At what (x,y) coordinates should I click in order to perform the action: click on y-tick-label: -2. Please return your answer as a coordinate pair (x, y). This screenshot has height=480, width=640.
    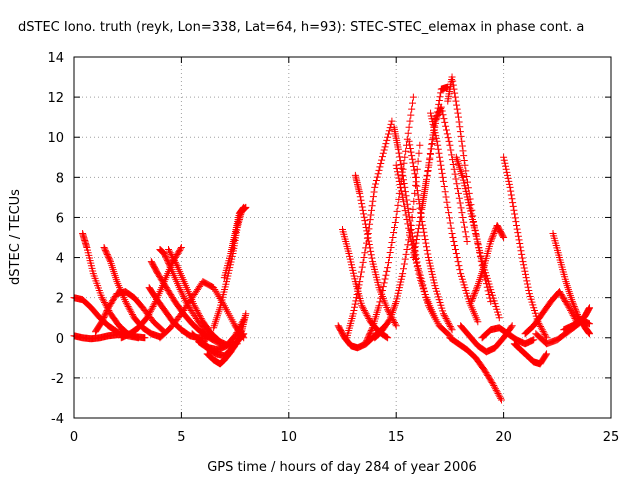
    Looking at the image, I should click on (57, 379).